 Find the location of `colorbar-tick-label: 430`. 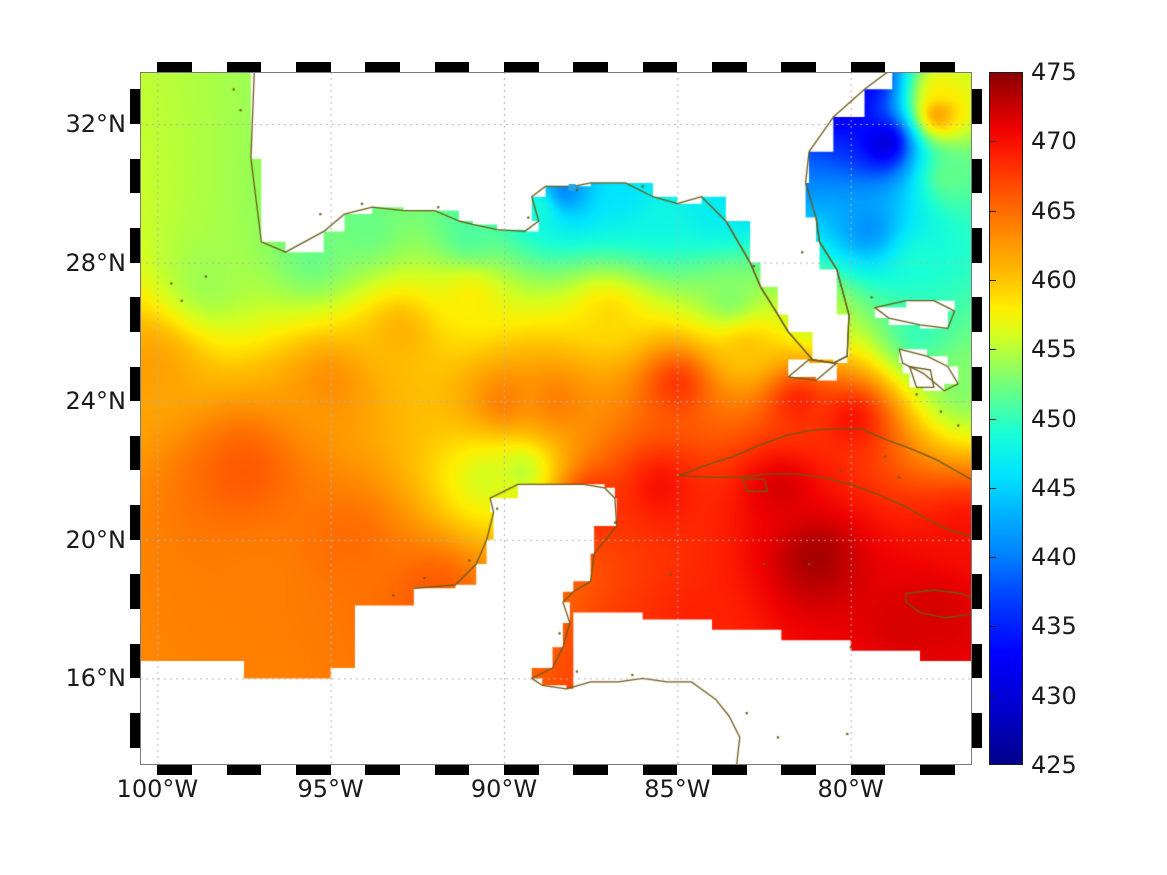

colorbar-tick-label: 430 is located at coordinates (1054, 695).